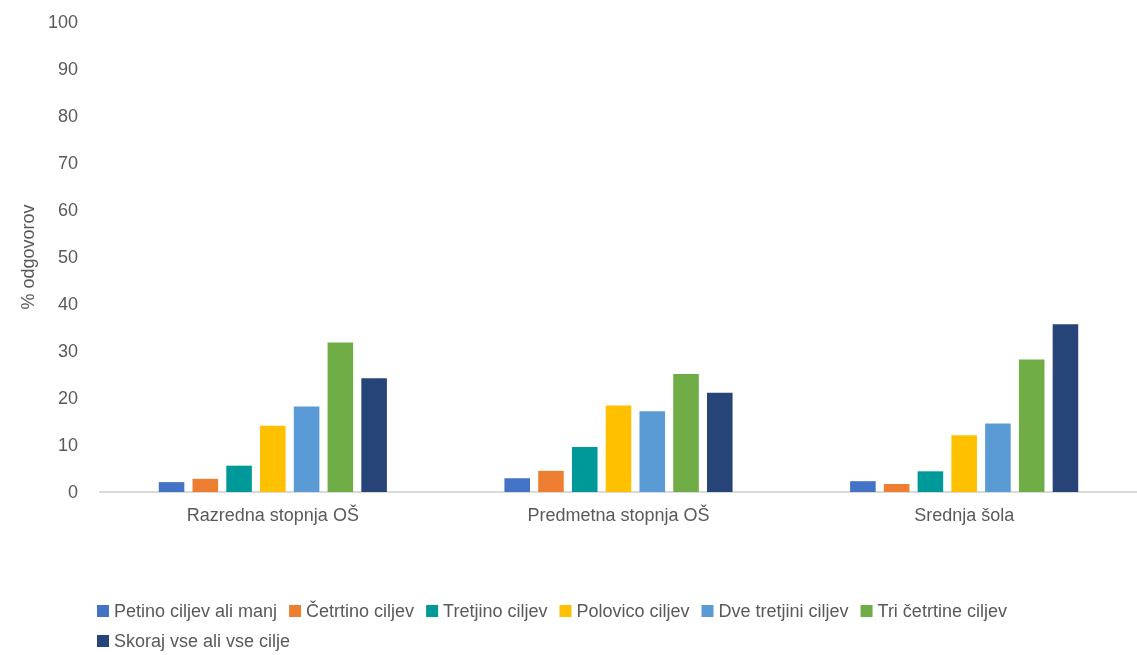 This screenshot has height=655, width=1137. Describe the element at coordinates (633, 611) in the screenshot. I see `legend-label: Polovico ciljev` at that location.